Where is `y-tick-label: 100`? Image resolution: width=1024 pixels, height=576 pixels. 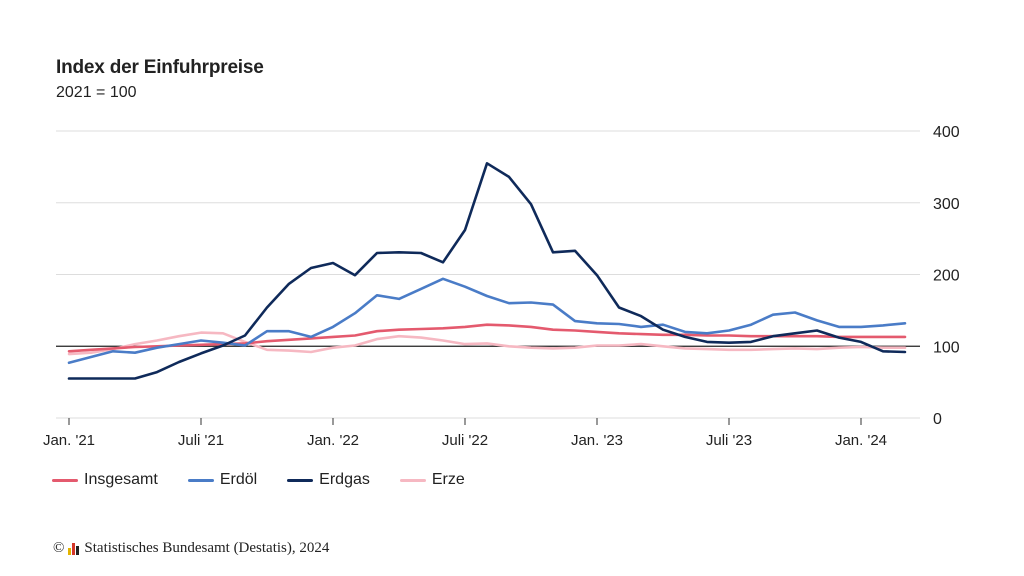 y-tick-label: 100 is located at coordinates (946, 347).